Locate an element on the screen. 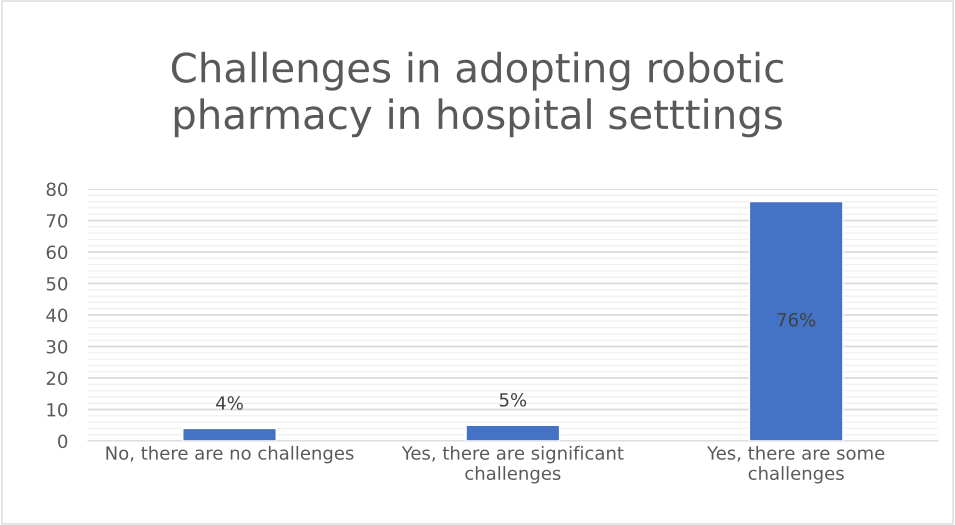 This screenshot has height=525, width=955. y-tick-label: 10 is located at coordinates (57, 409).